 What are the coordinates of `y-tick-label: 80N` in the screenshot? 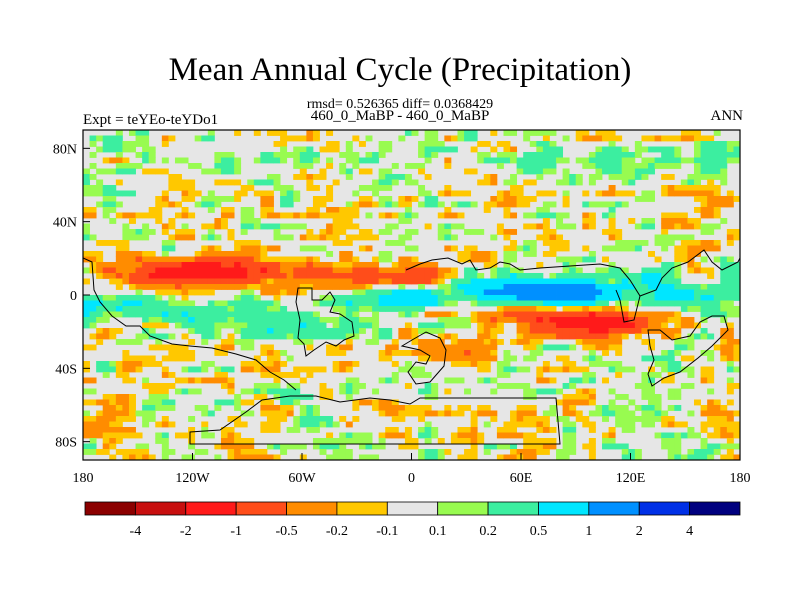 It's located at (65, 149).